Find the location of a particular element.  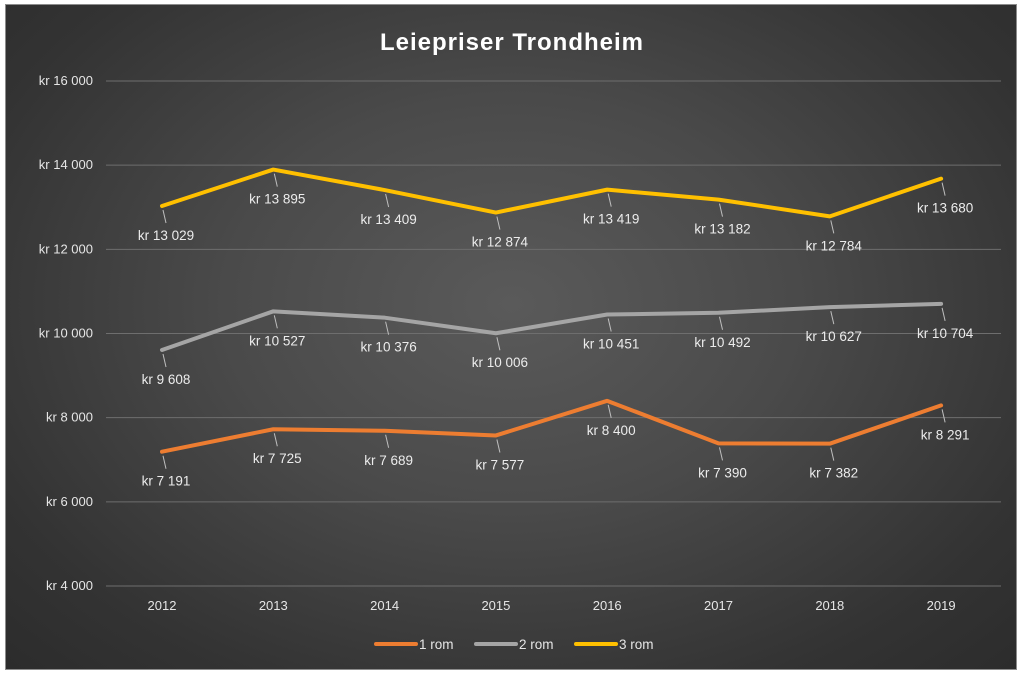

data-label: kr 10 451 is located at coordinates (611, 344).